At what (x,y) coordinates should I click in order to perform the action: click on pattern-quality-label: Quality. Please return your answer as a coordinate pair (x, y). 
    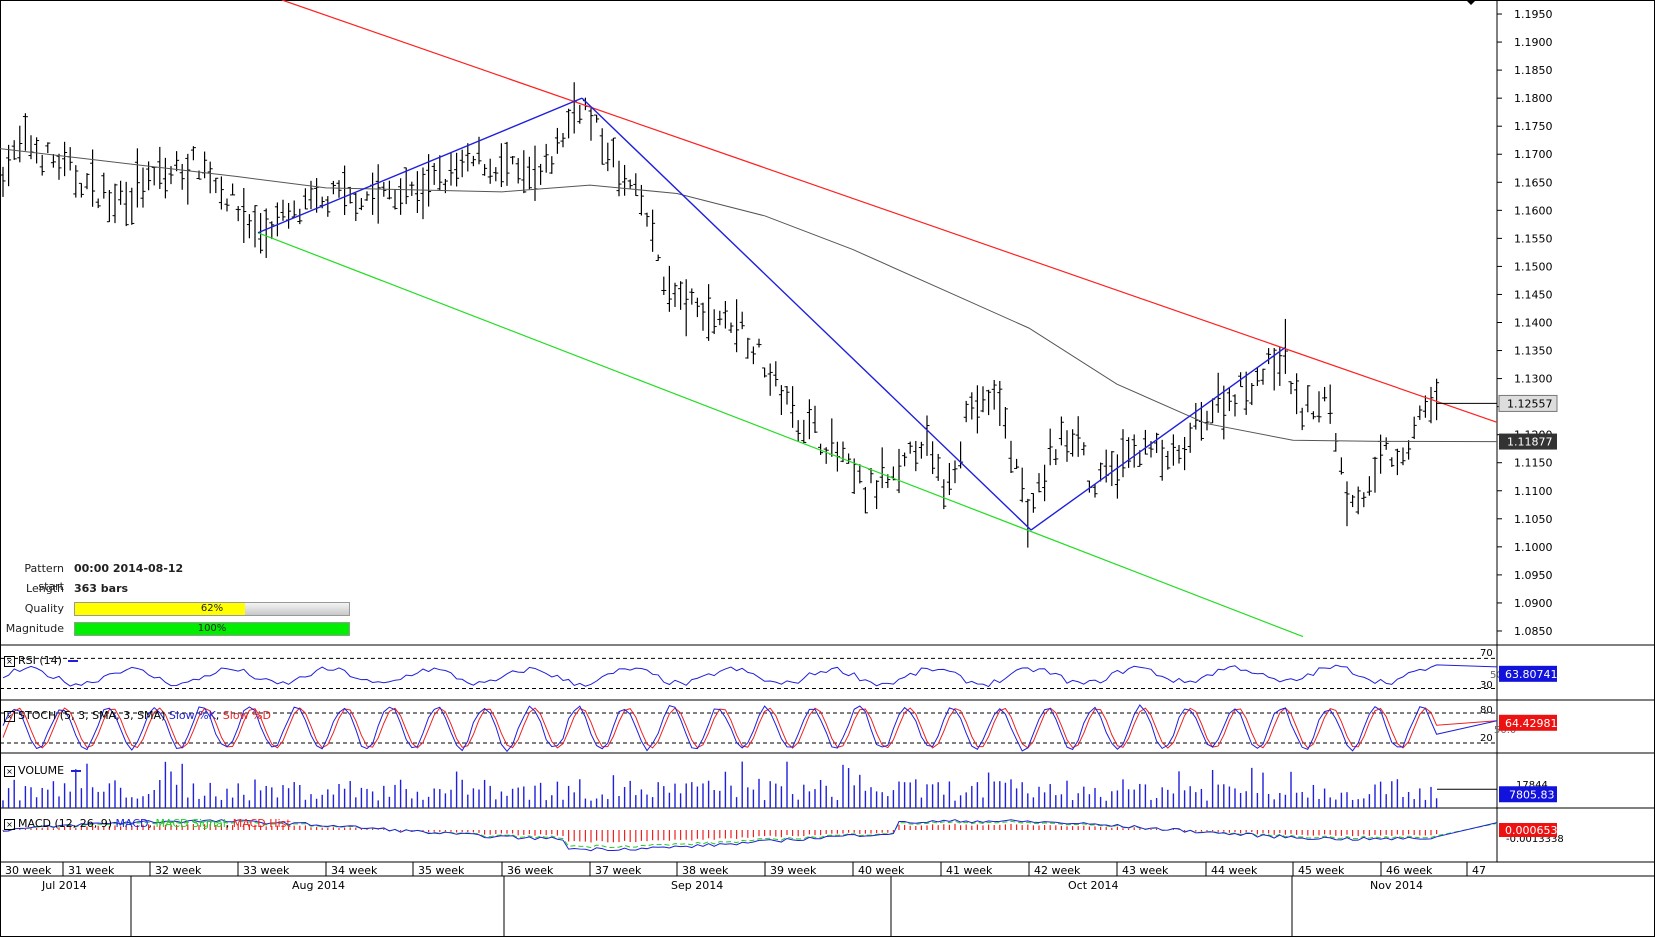
    Looking at the image, I should click on (44, 608).